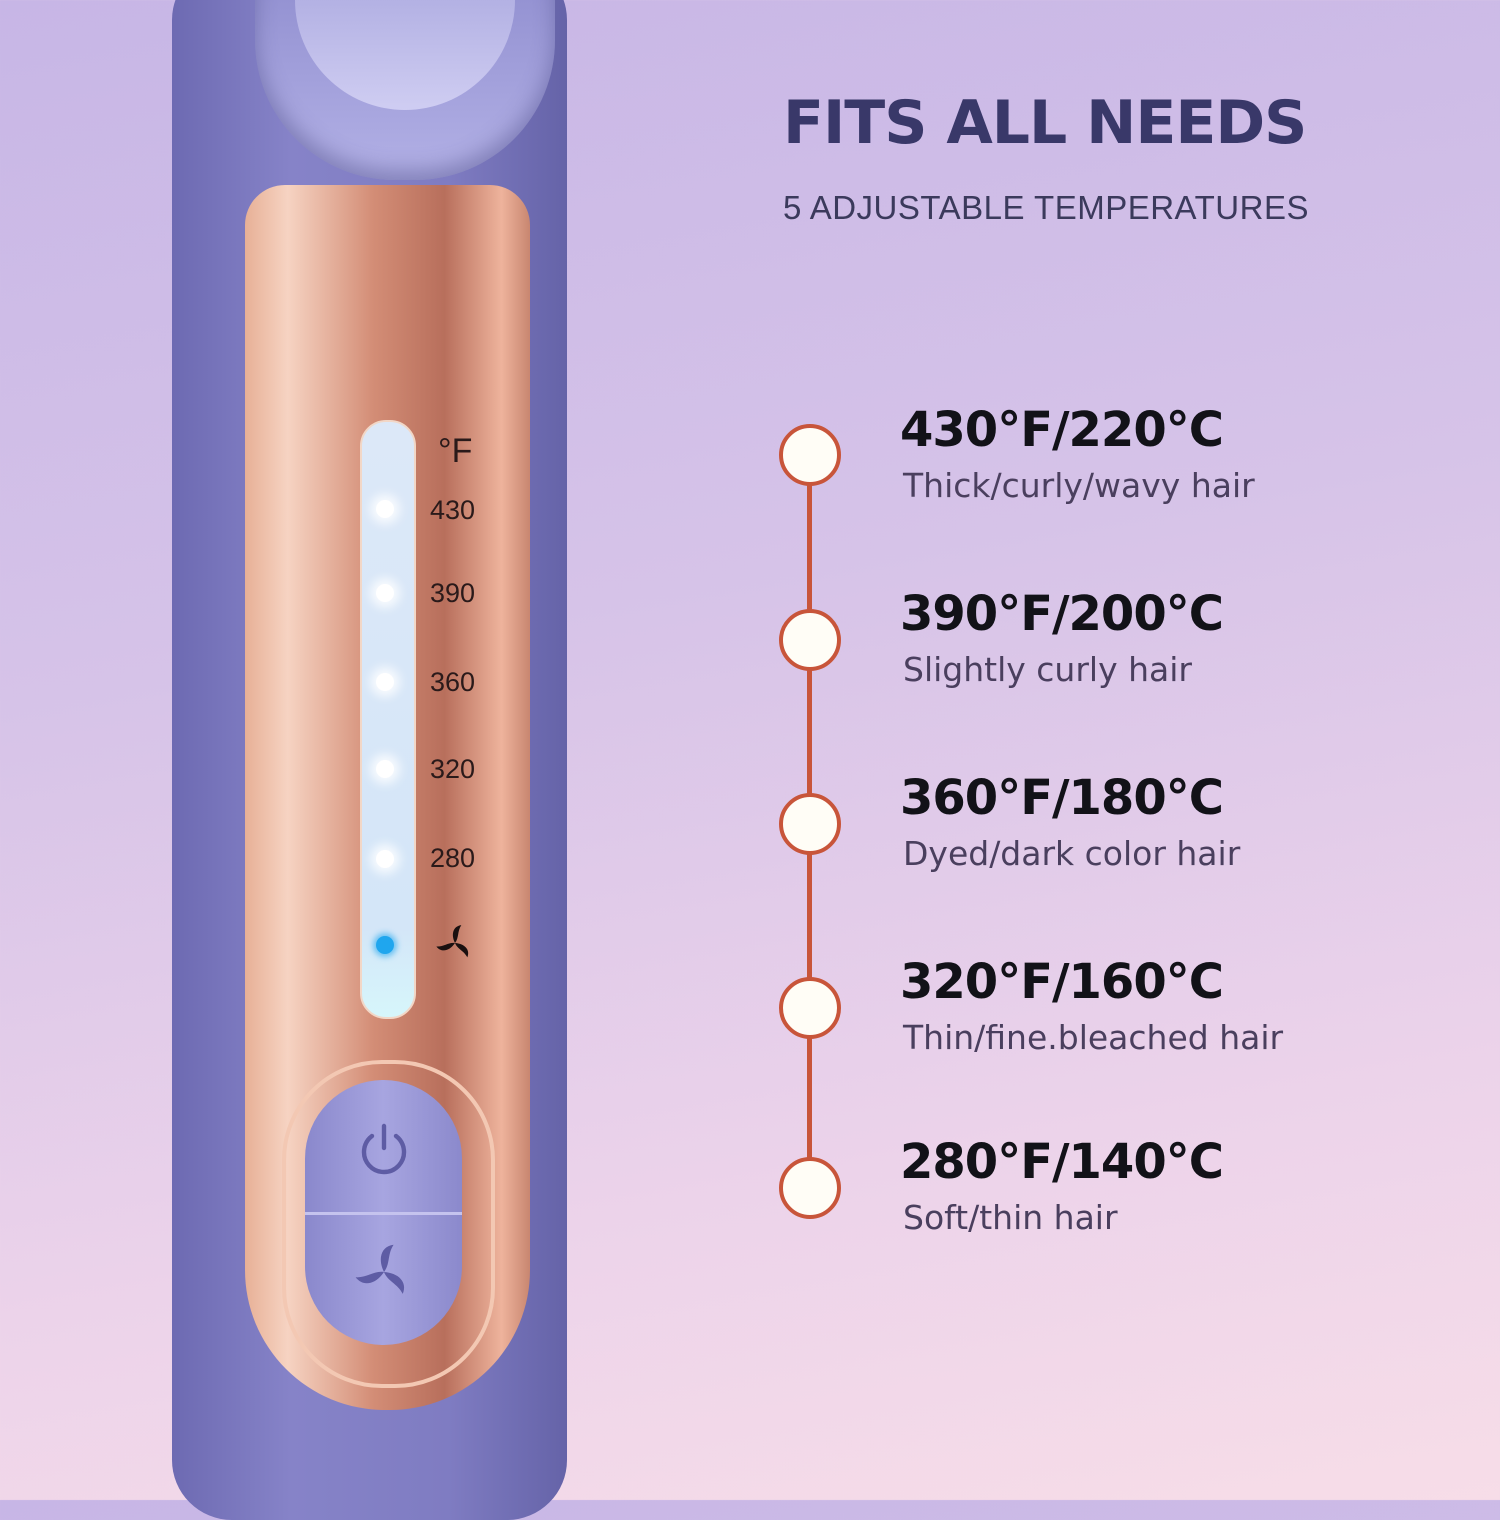  I want to click on scale-label: 360, so click(453, 682).